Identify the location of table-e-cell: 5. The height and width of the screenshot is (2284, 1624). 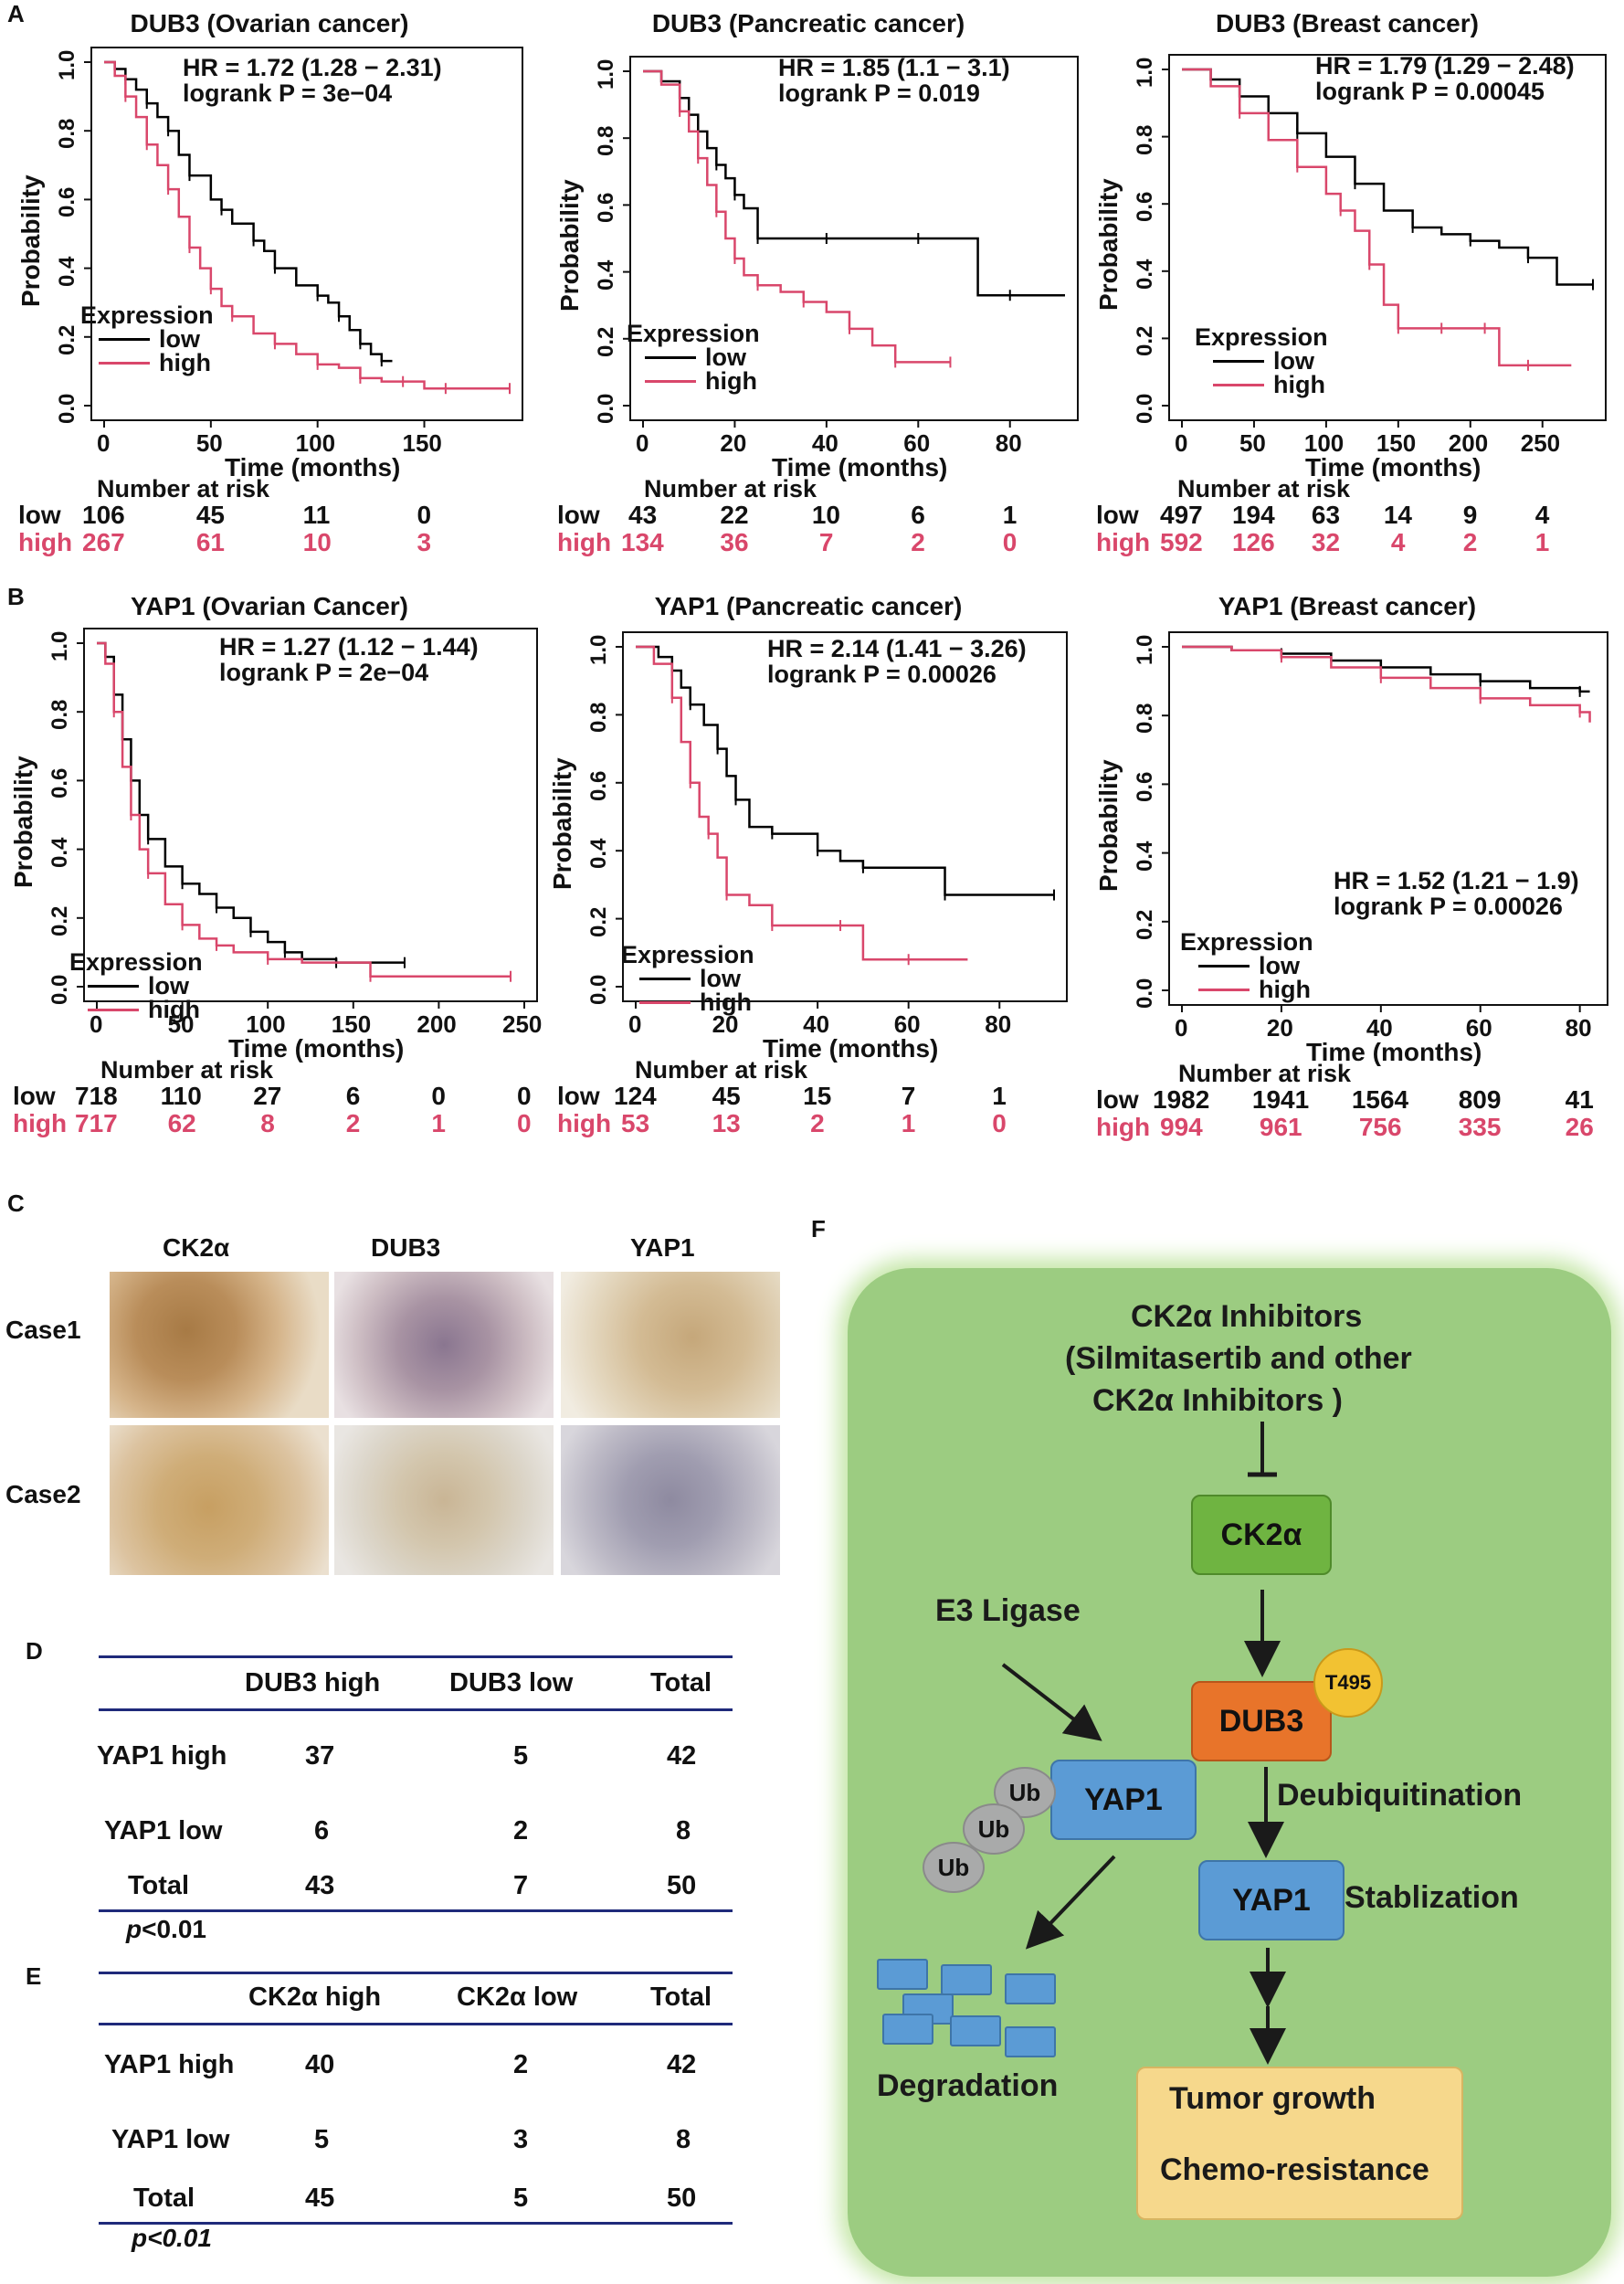
(322, 2139).